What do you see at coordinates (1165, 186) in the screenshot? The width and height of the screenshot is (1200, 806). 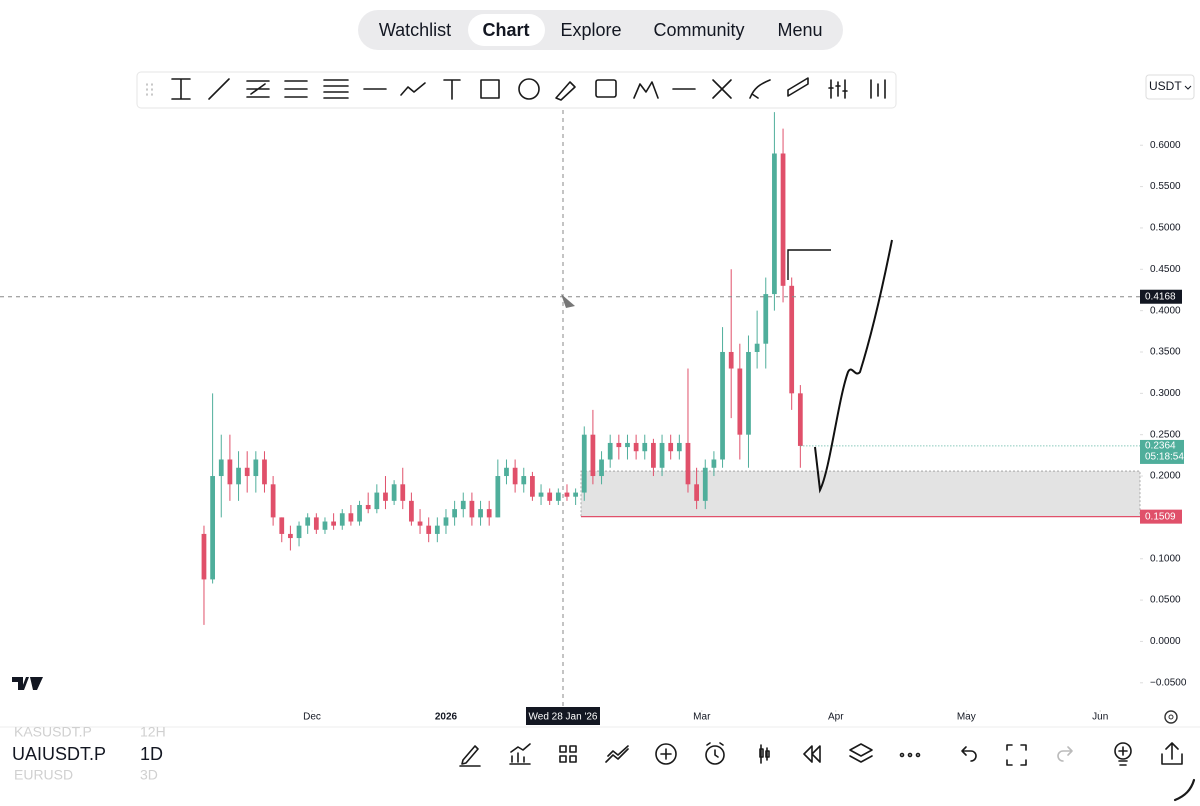 I see `y-tick-label: 0.5500` at bounding box center [1165, 186].